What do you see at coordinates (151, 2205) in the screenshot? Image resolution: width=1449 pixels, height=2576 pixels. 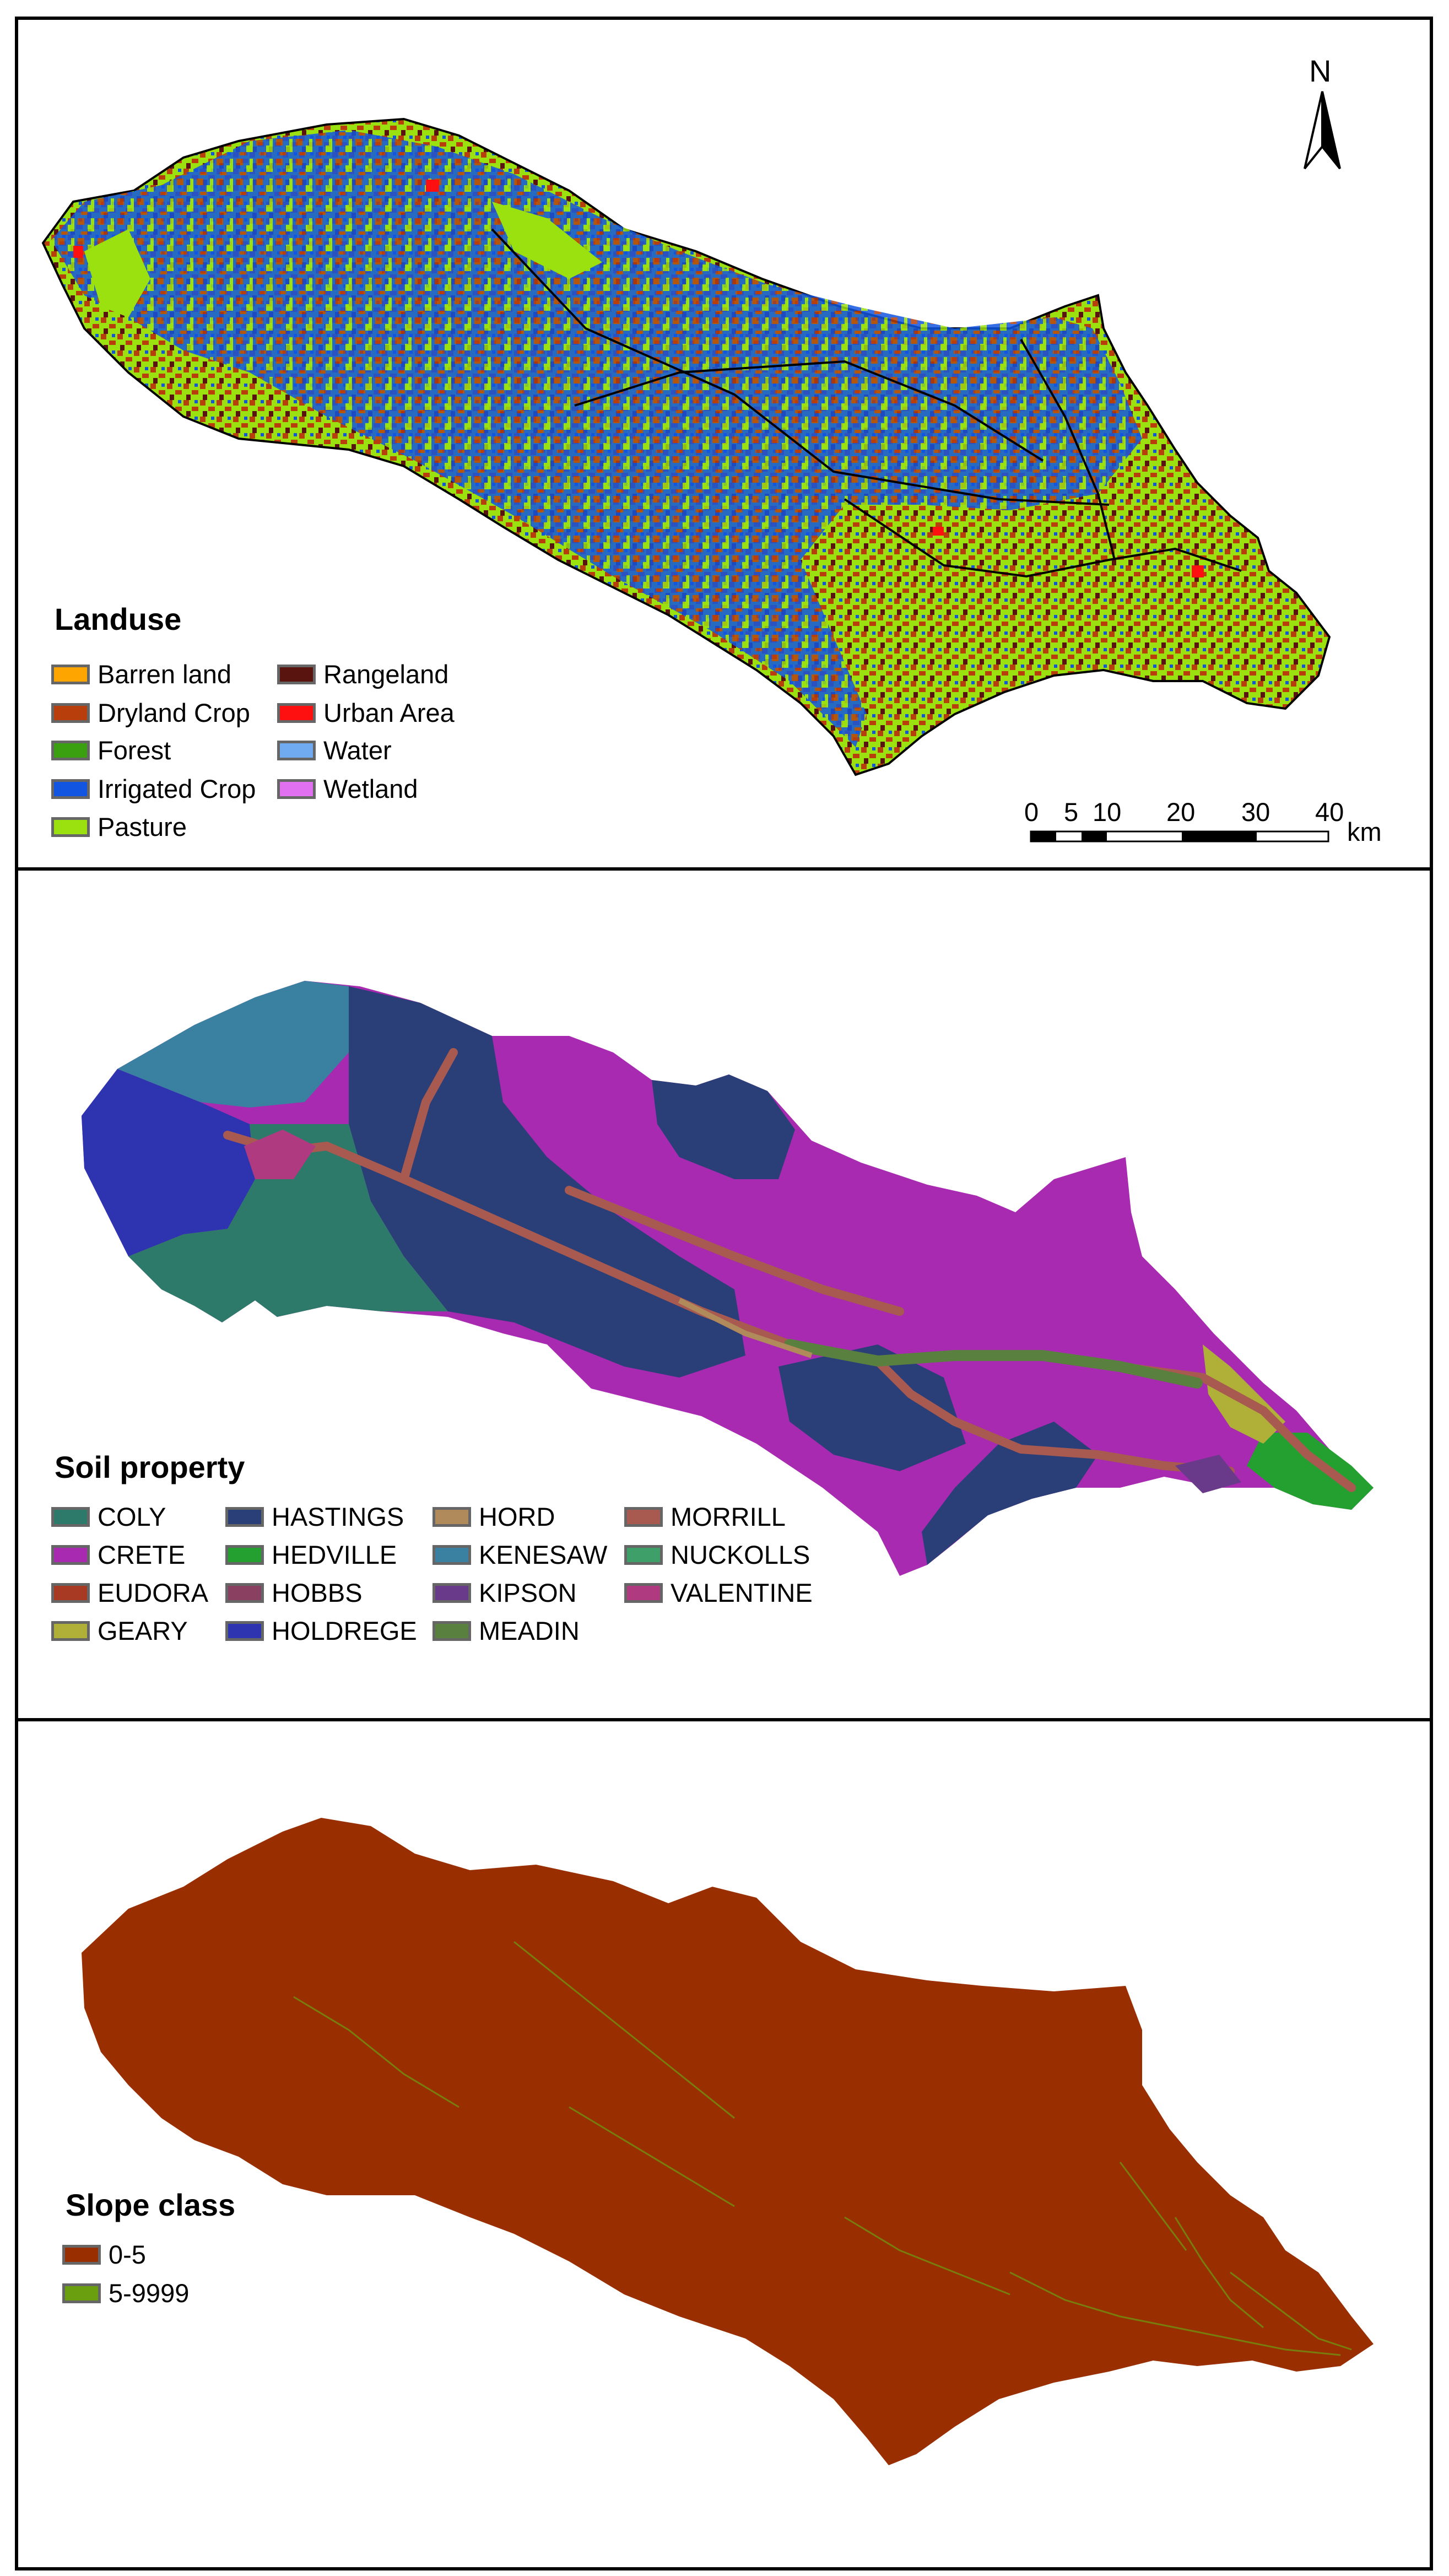 I see `slope-legend-title: Slope class` at bounding box center [151, 2205].